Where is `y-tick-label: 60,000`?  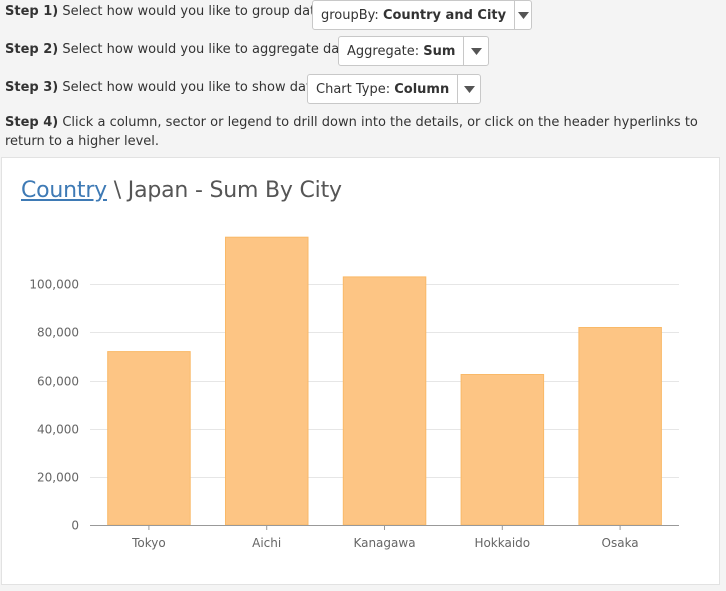
y-tick-label: 60,000 is located at coordinates (58, 382).